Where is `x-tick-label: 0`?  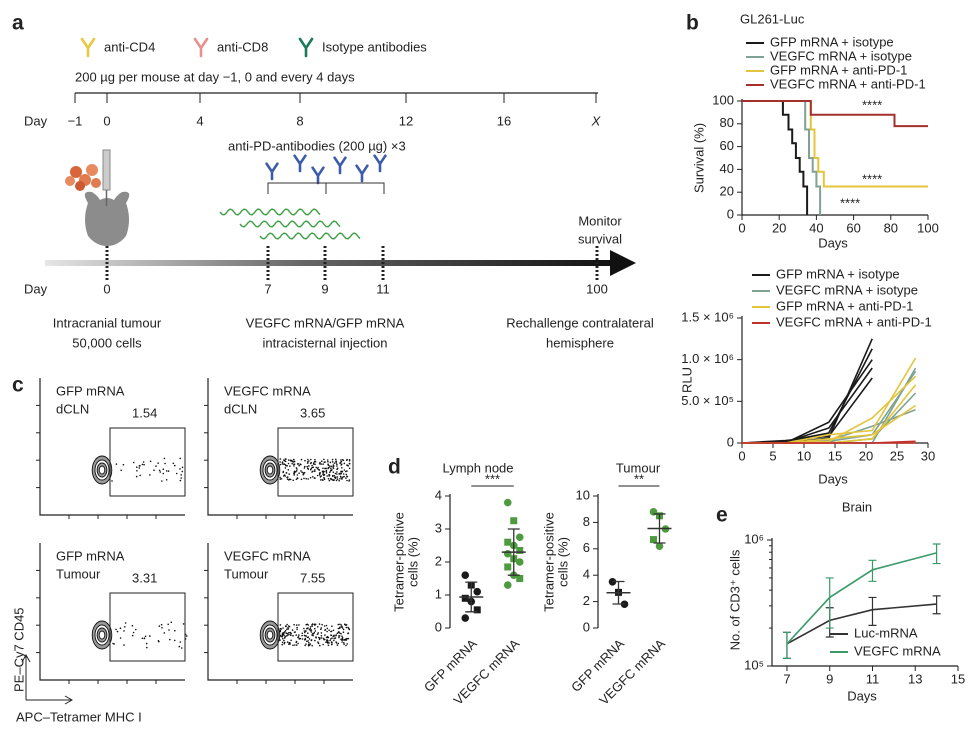 x-tick-label: 0 is located at coordinates (741, 227).